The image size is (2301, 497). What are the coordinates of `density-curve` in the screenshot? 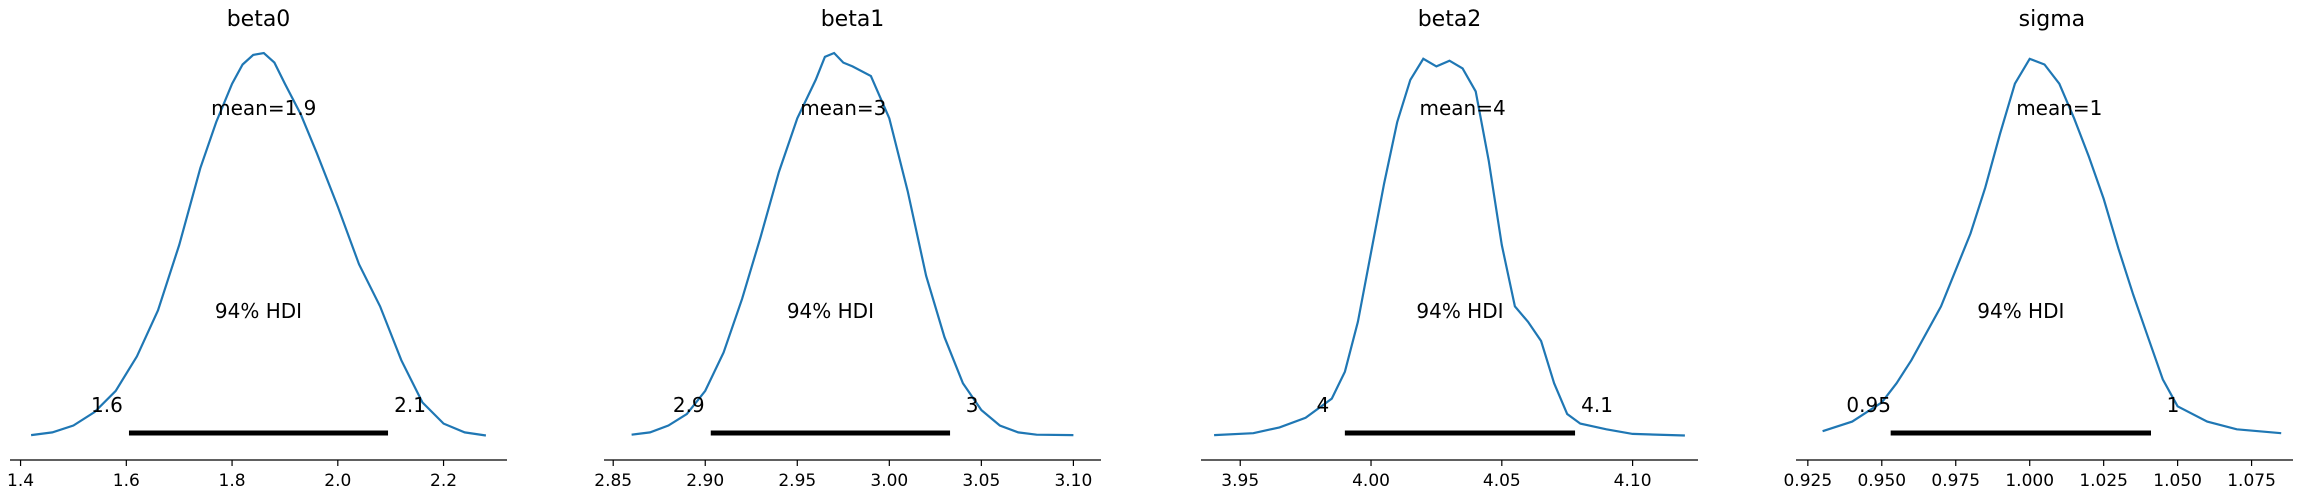 It's located at (852, 244).